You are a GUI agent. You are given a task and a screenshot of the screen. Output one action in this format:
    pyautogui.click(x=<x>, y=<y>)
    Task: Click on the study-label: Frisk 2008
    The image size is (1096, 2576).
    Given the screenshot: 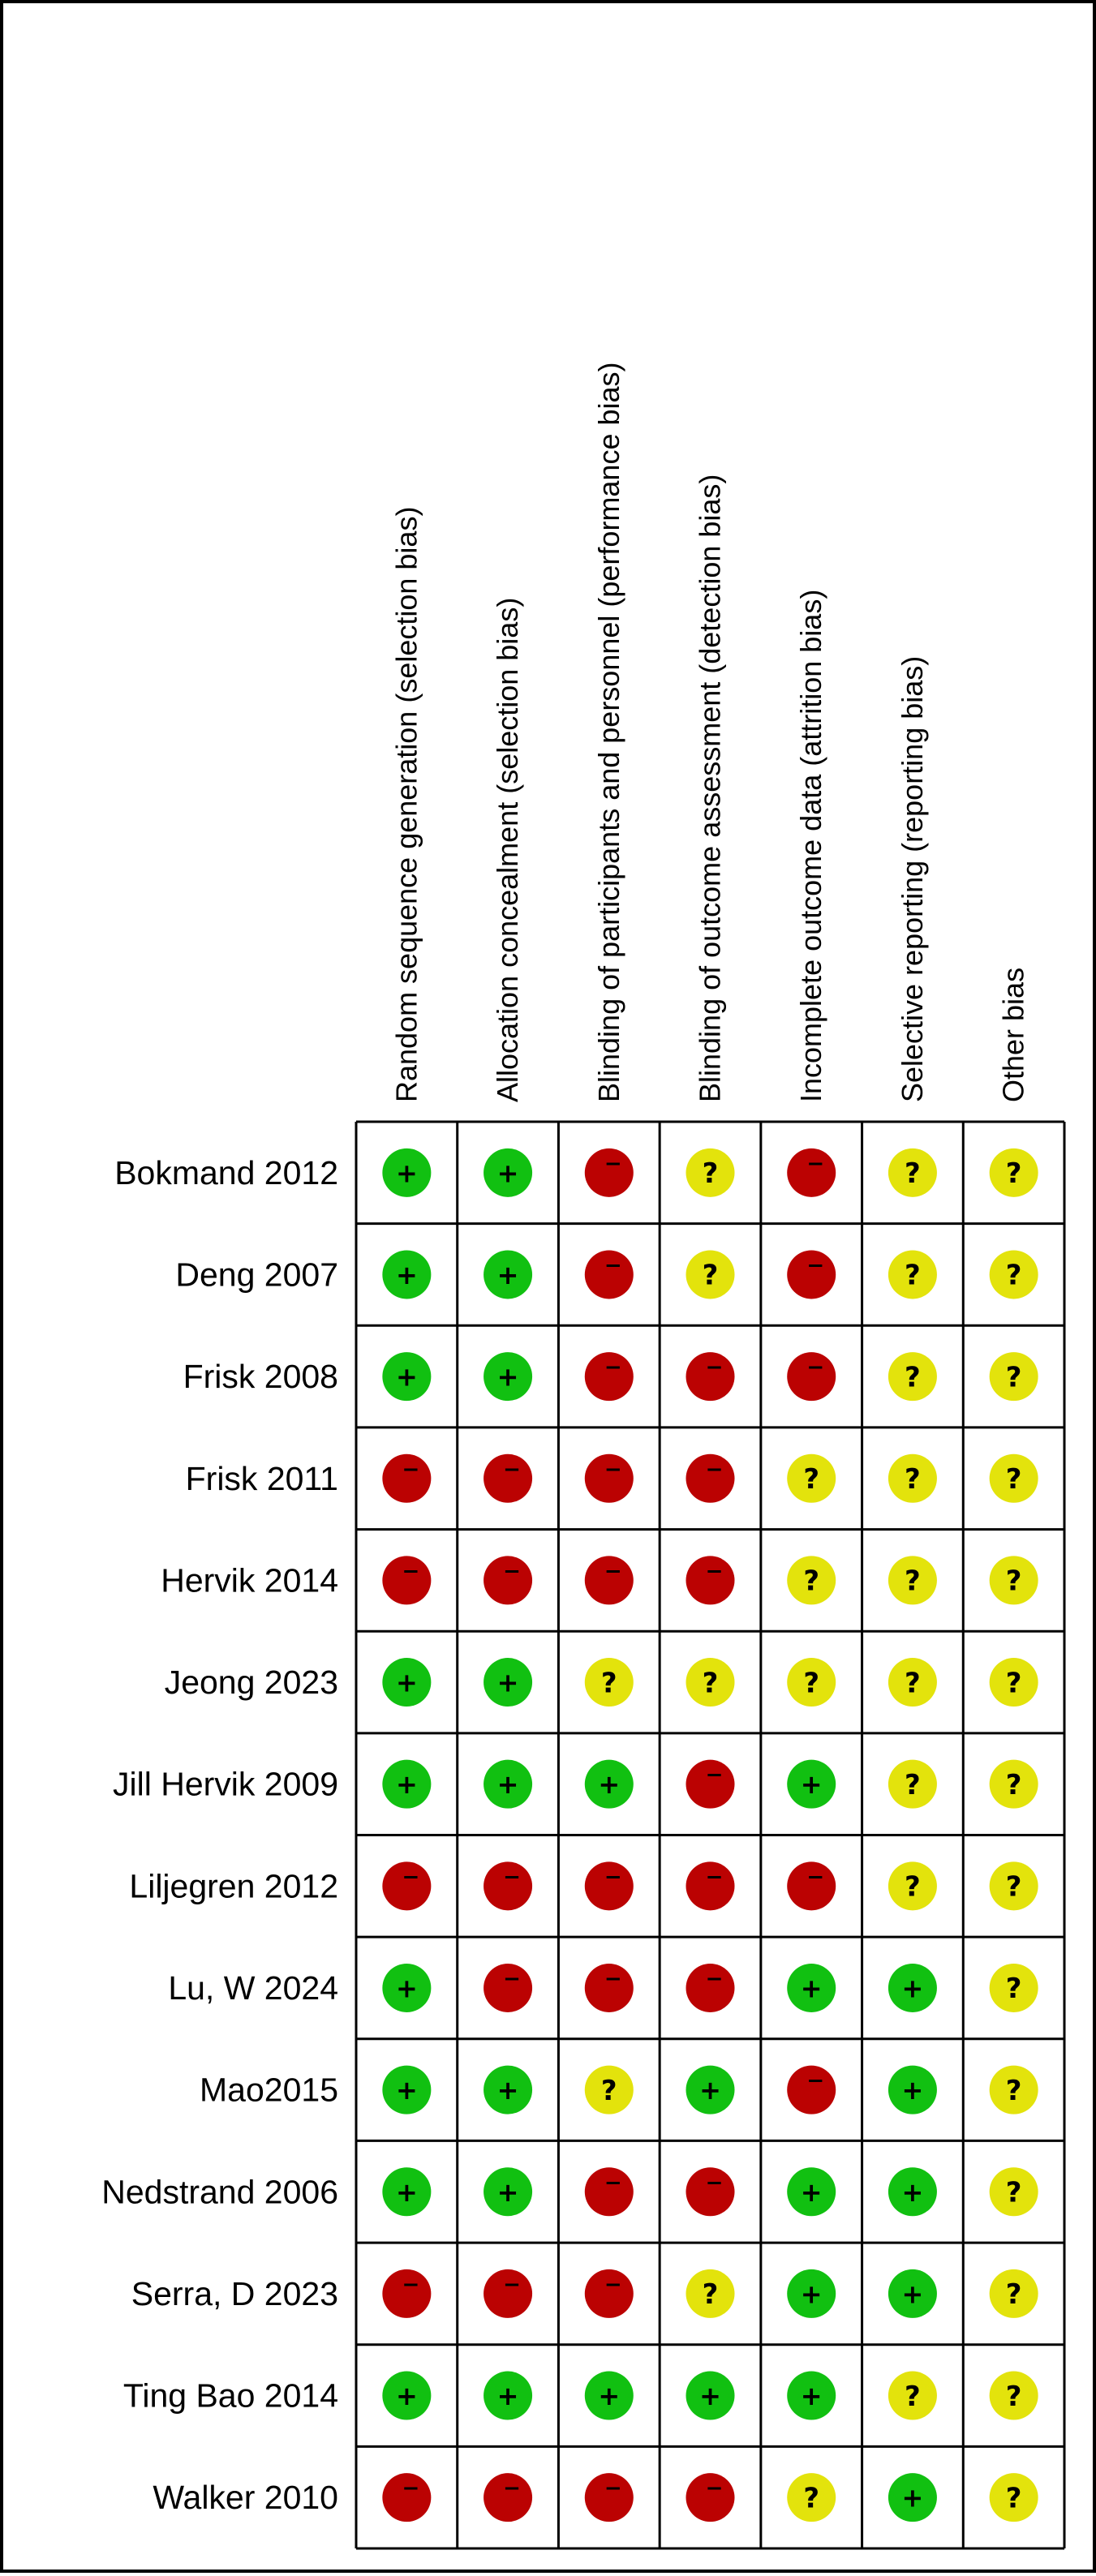 What is the action you would take?
    pyautogui.click(x=260, y=1376)
    